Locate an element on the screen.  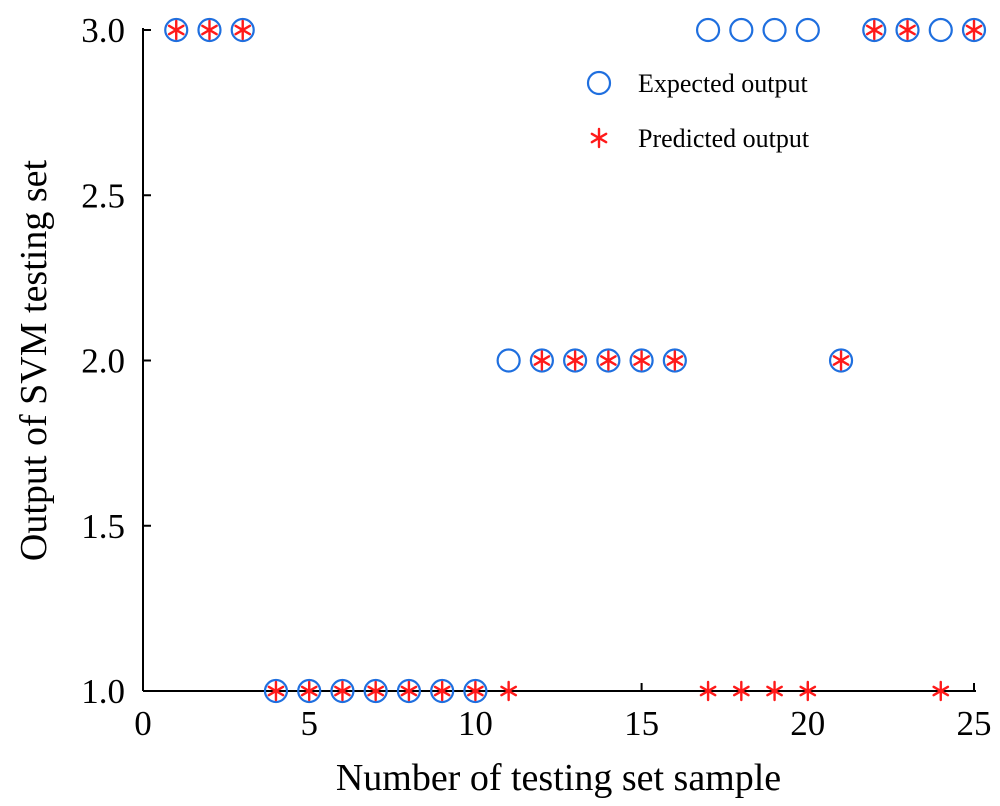
y-tick-label: 2.0 is located at coordinates (103, 361).